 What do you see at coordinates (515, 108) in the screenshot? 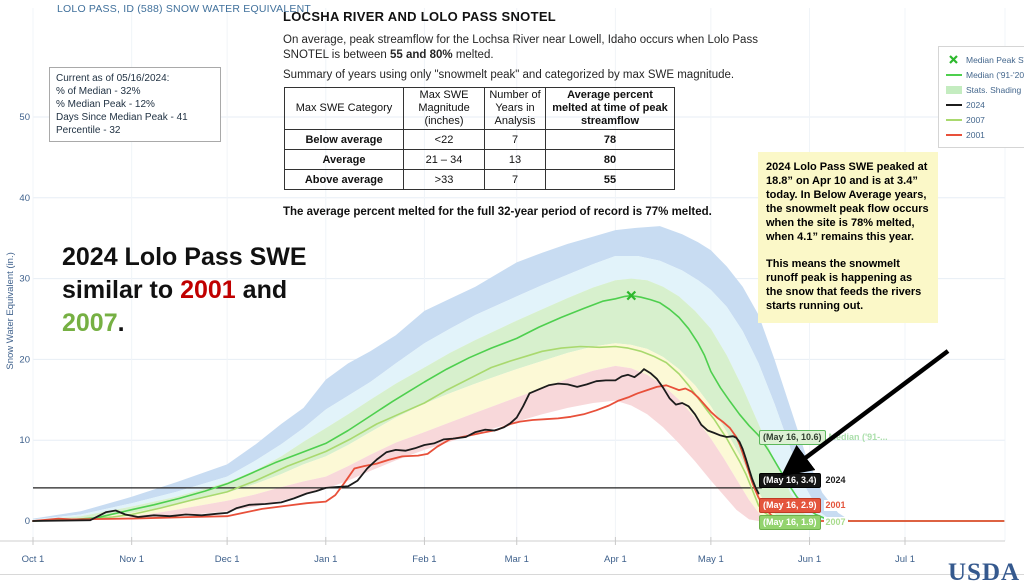
I see `table-column-header: Number of Years in Analysis` at bounding box center [515, 108].